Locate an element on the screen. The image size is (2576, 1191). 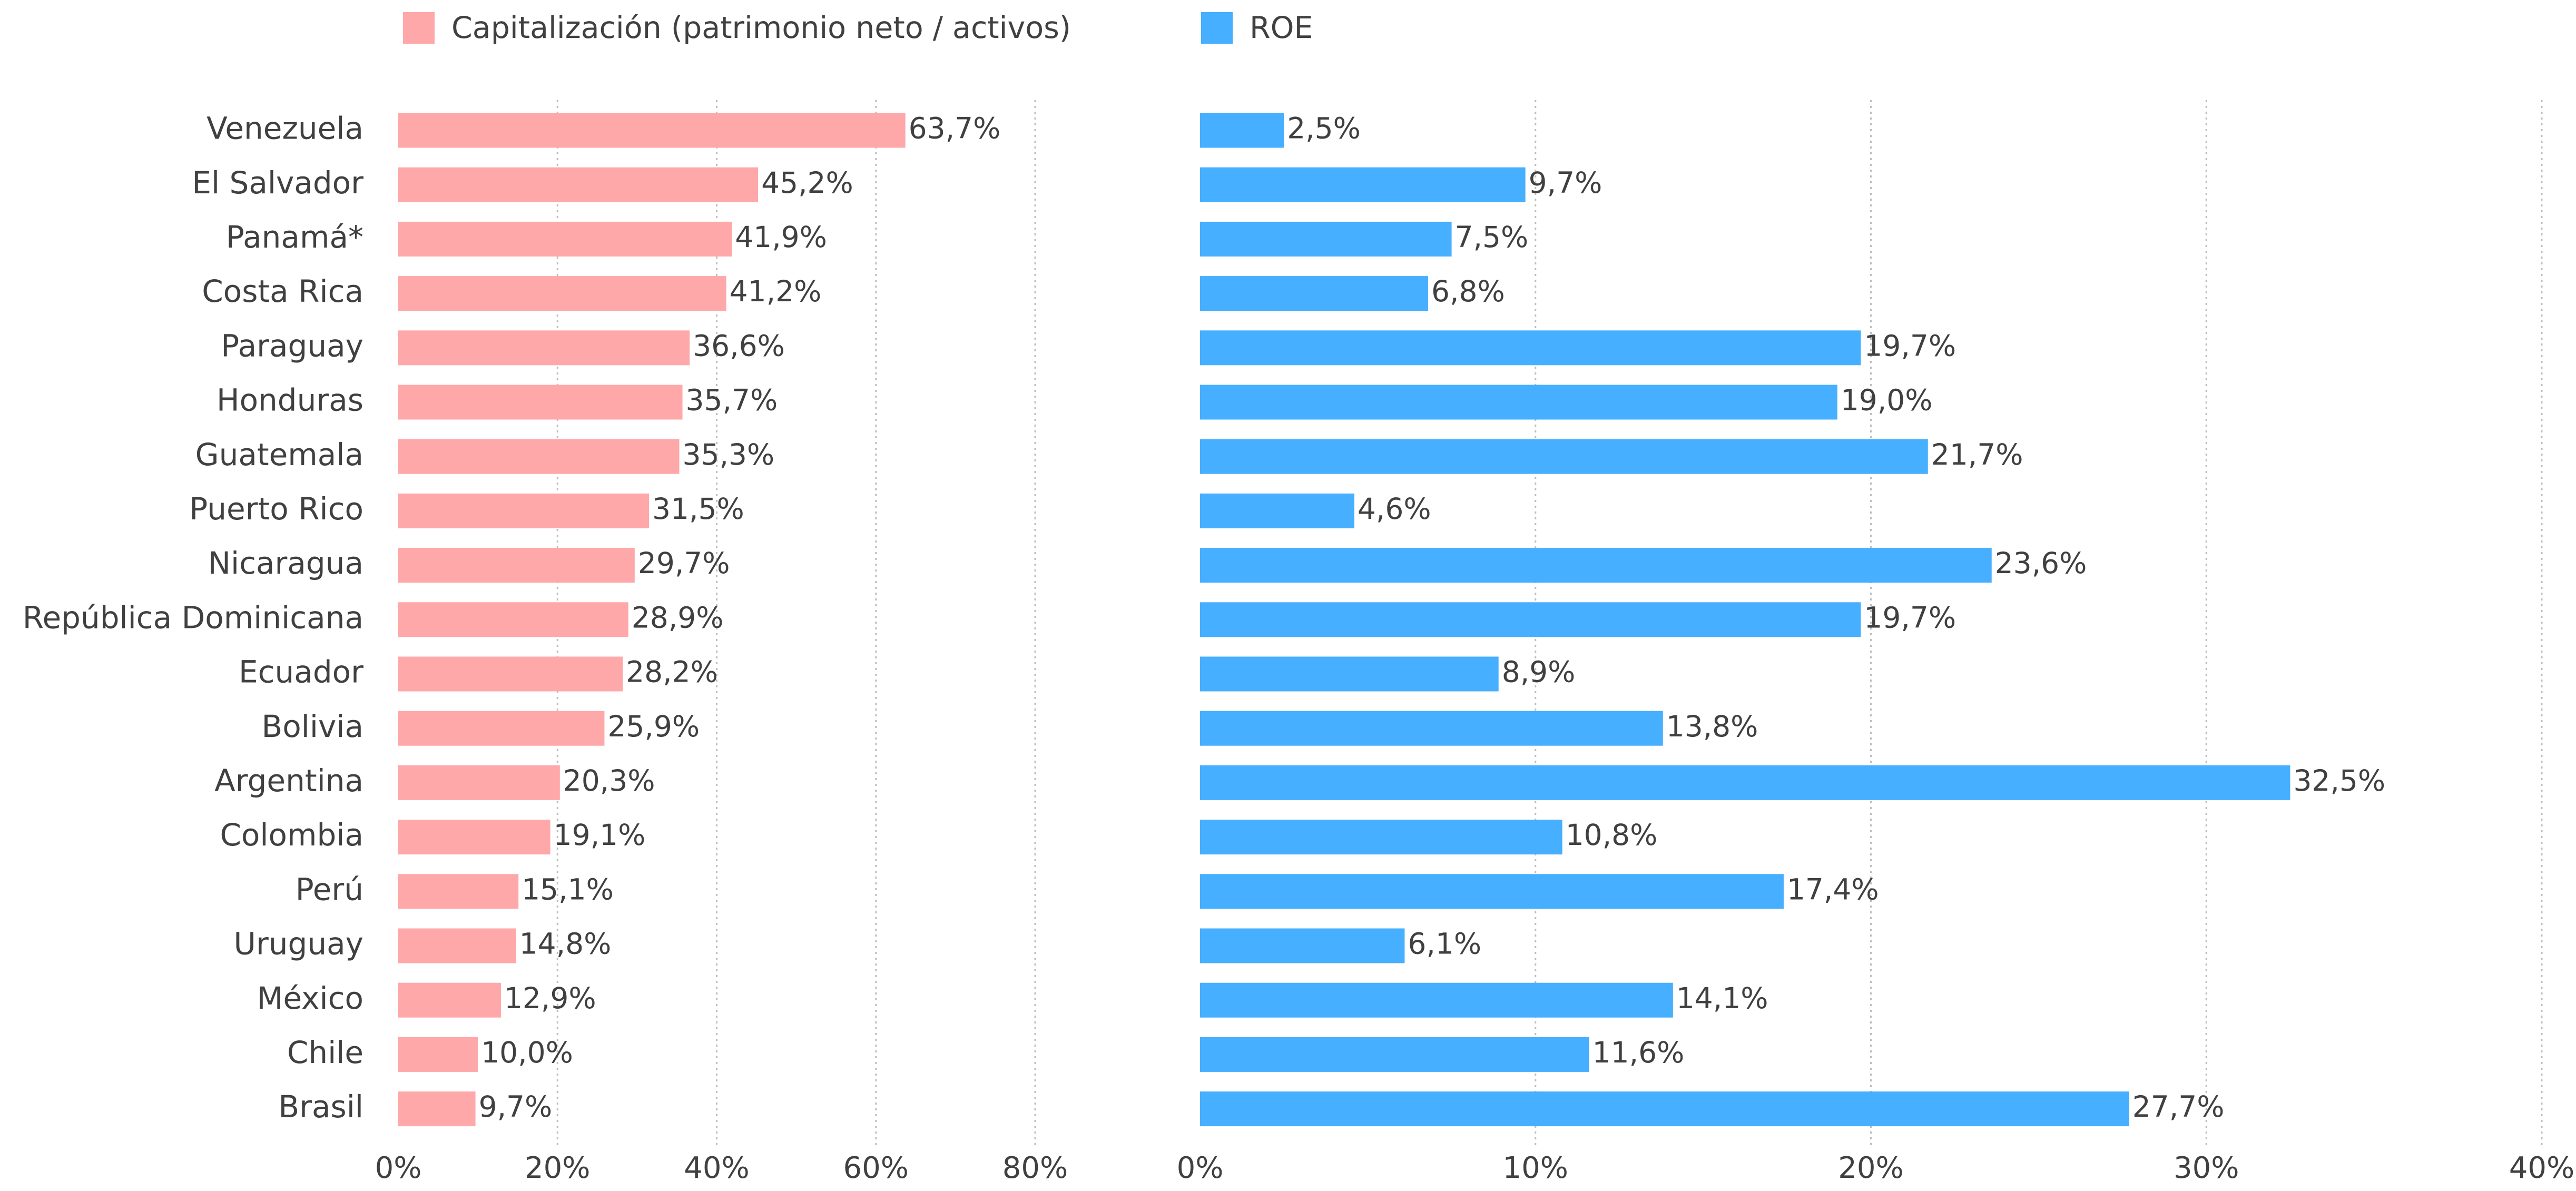
data-label-roe: 27,7% is located at coordinates (2178, 1107).